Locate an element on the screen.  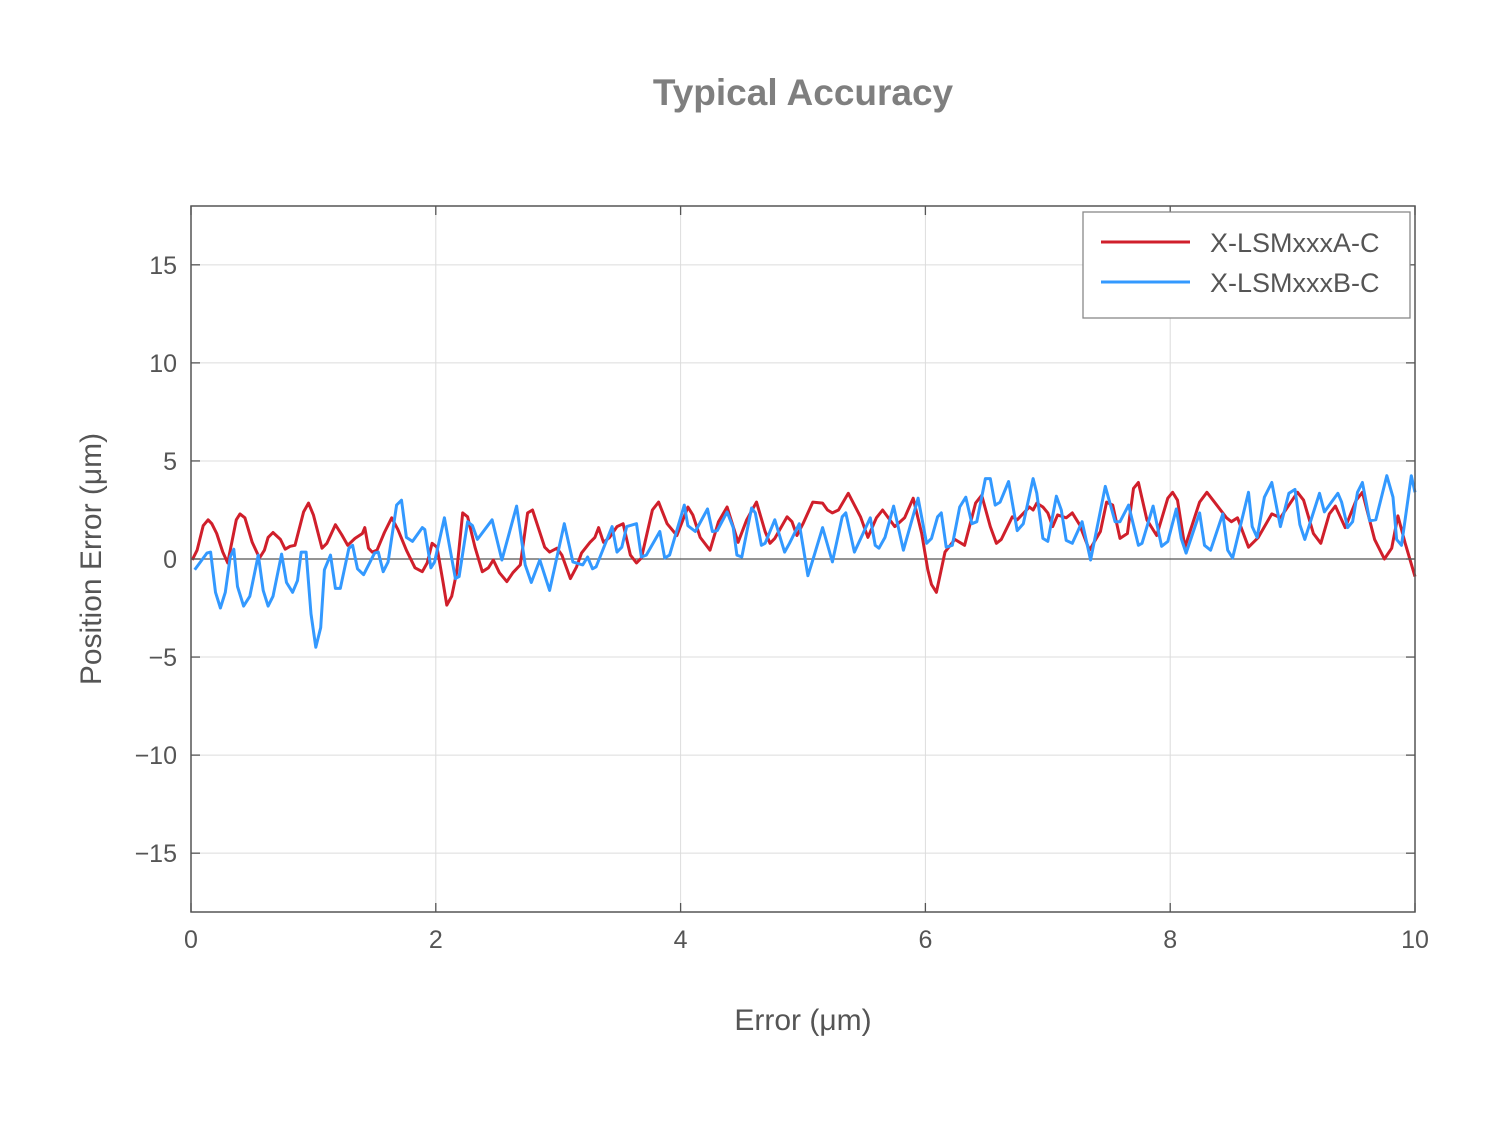
x-tick-label: 8 is located at coordinates (1170, 940).